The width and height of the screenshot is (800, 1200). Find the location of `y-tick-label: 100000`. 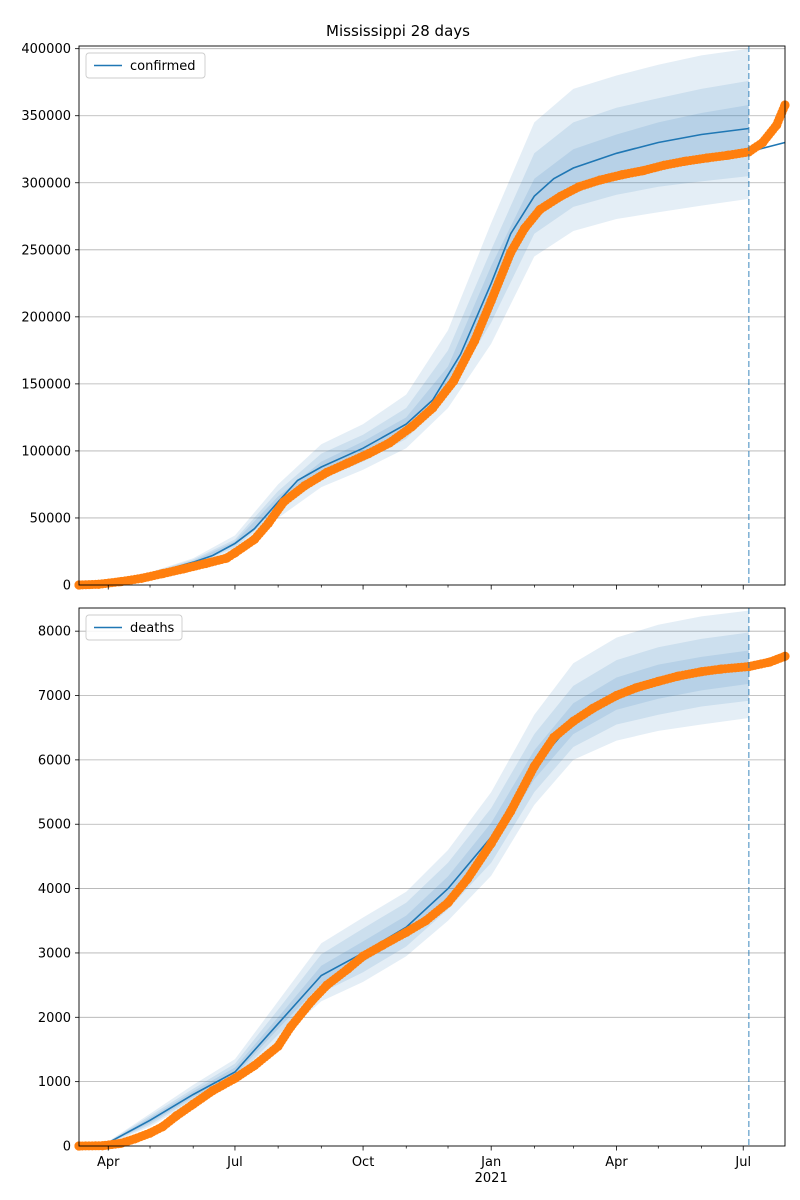

y-tick-label: 100000 is located at coordinates (46, 451).